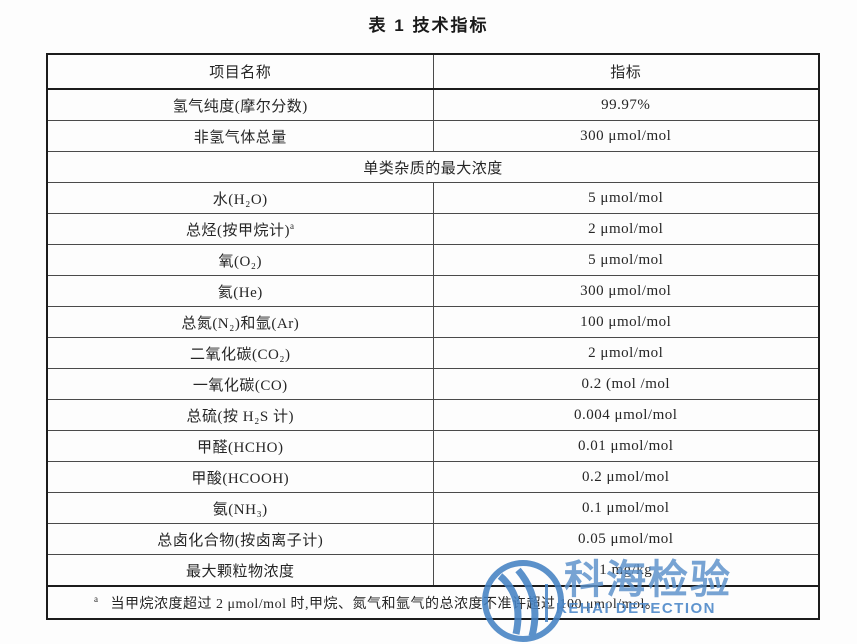 This screenshot has height=644, width=857. I want to click on item-name-cell: 总烃(按甲烷计)a, so click(240, 229).